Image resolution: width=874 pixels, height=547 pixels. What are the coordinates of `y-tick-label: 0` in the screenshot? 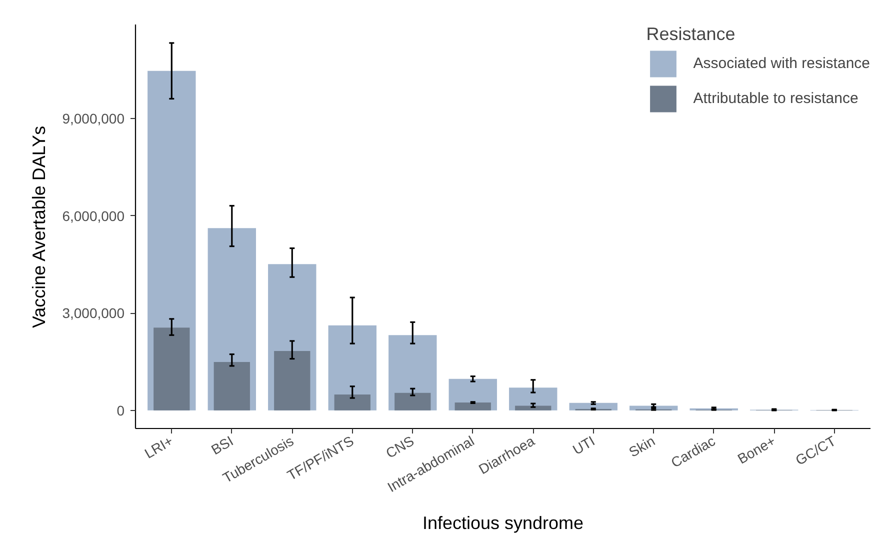 It's located at (120, 410).